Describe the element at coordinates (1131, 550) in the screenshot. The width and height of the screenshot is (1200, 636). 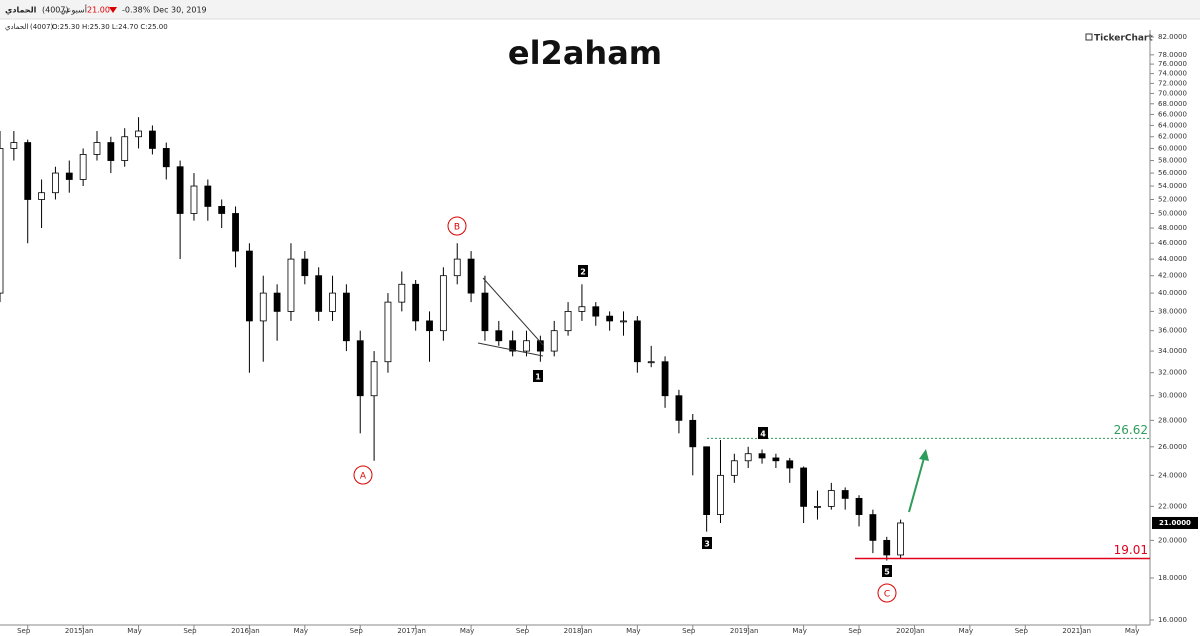
I see `level-label: 19.01` at that location.